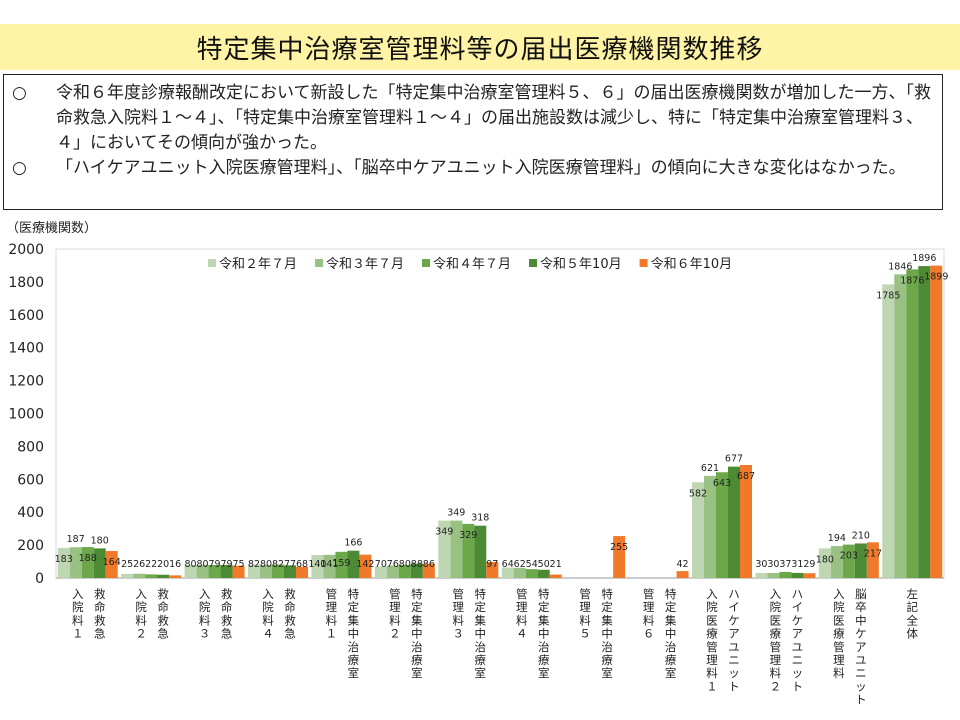 This screenshot has width=960, height=720. Describe the element at coordinates (26, 415) in the screenshot. I see `y-tick-label: 1000` at that location.